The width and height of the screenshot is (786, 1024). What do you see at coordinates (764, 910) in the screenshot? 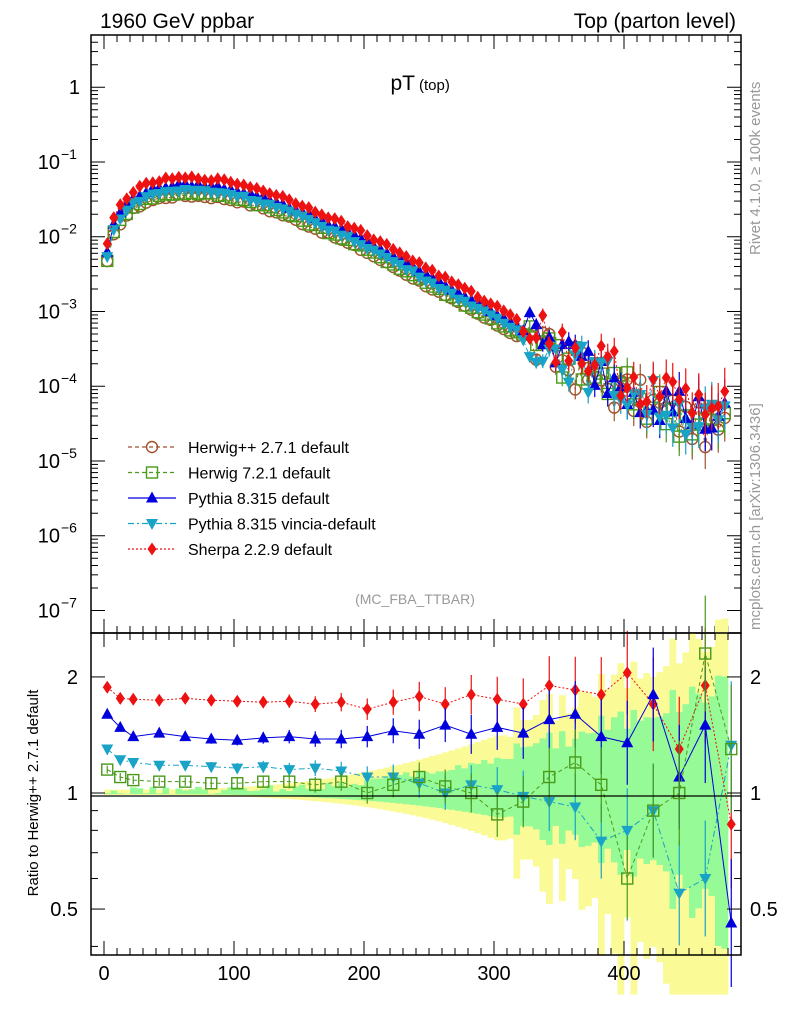
I see `ratio-y-tick-label-right: 0.5` at bounding box center [764, 910].